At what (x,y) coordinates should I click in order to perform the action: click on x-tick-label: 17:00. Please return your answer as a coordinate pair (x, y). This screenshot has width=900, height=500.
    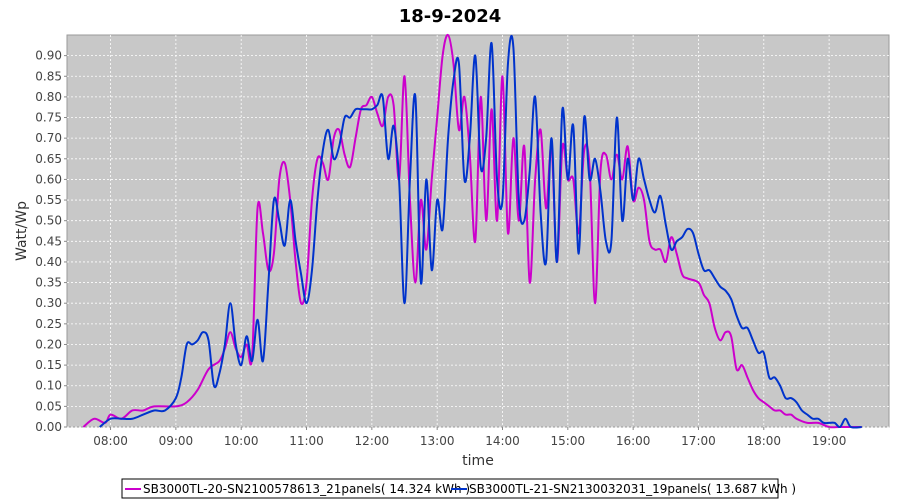
    Looking at the image, I should click on (698, 441).